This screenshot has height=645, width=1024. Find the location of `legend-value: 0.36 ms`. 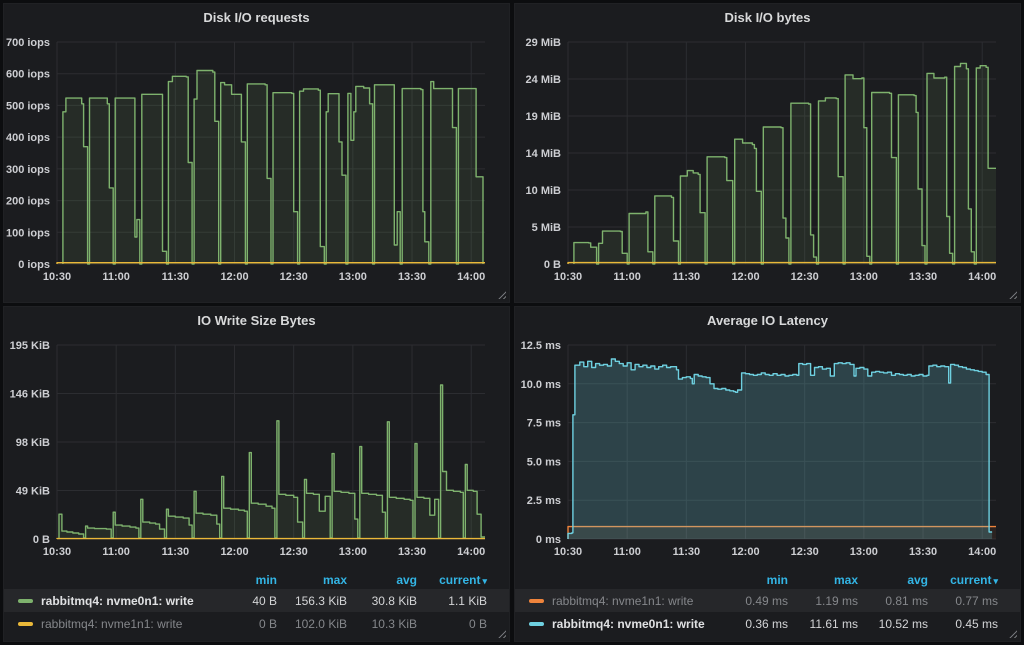

legend-value: 0.36 ms is located at coordinates (753, 624).